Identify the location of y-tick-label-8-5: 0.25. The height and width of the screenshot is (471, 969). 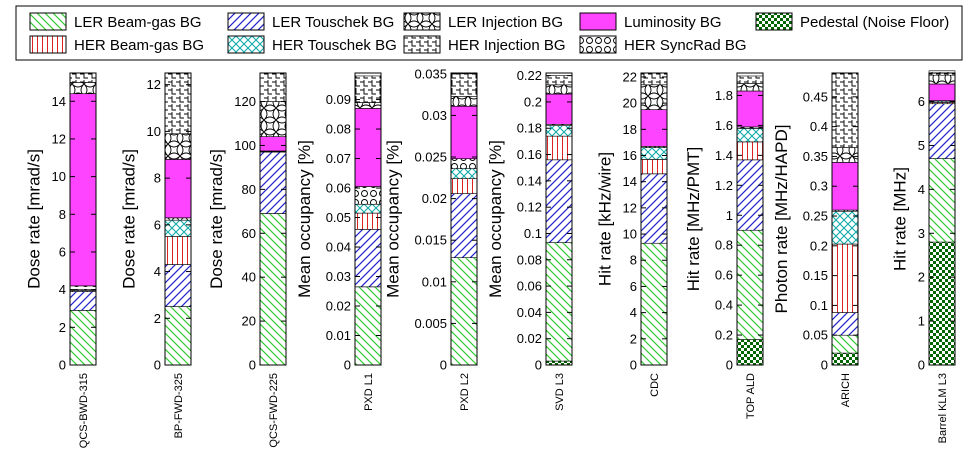
(815, 216).